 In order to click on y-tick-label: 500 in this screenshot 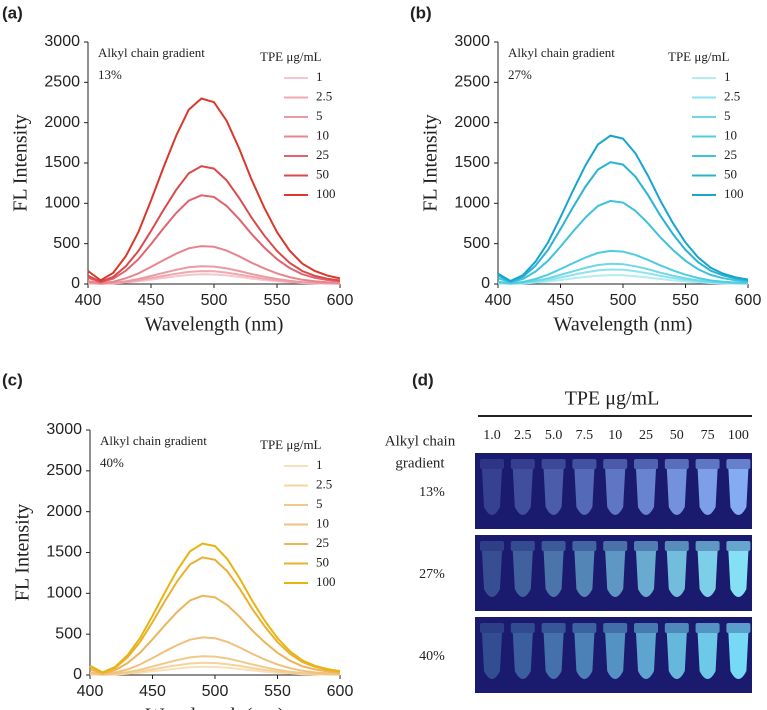, I will do `click(476, 243)`.